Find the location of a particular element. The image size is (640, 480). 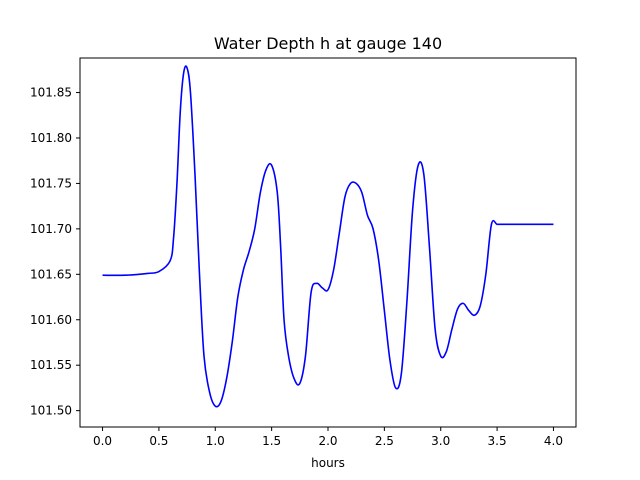

x-tick-label: 1.0 is located at coordinates (215, 441).